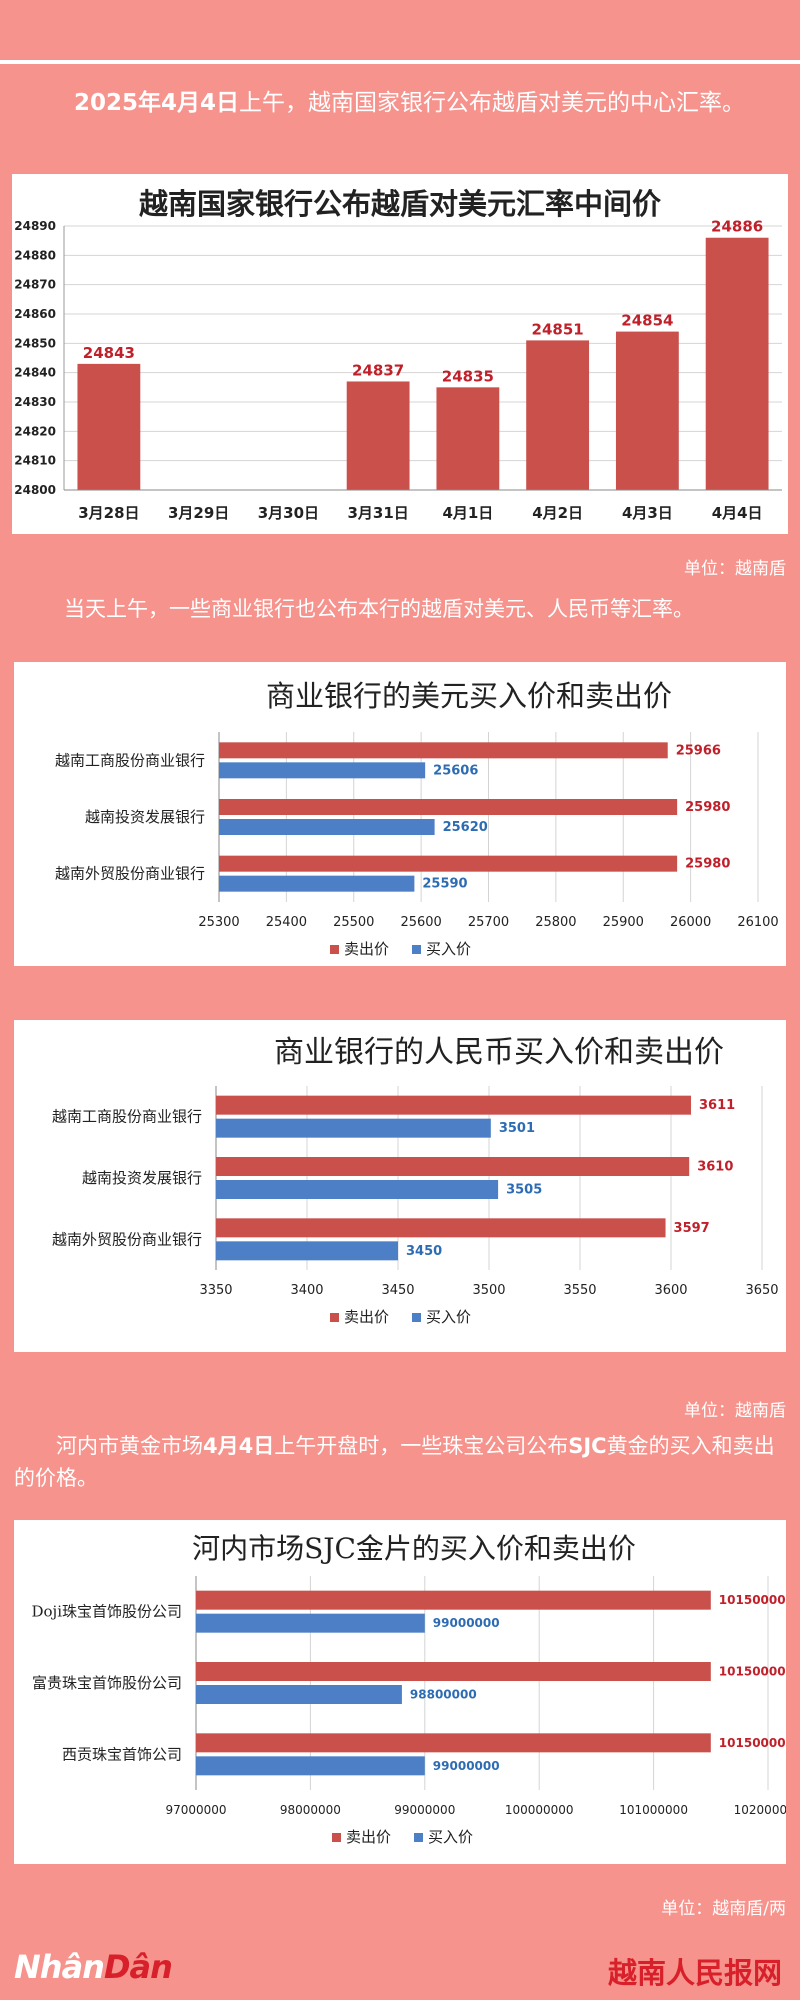 The width and height of the screenshot is (800, 2000). Describe the element at coordinates (129, 1446) in the screenshot. I see `para3-prefix: 河内市黄金市场` at that location.